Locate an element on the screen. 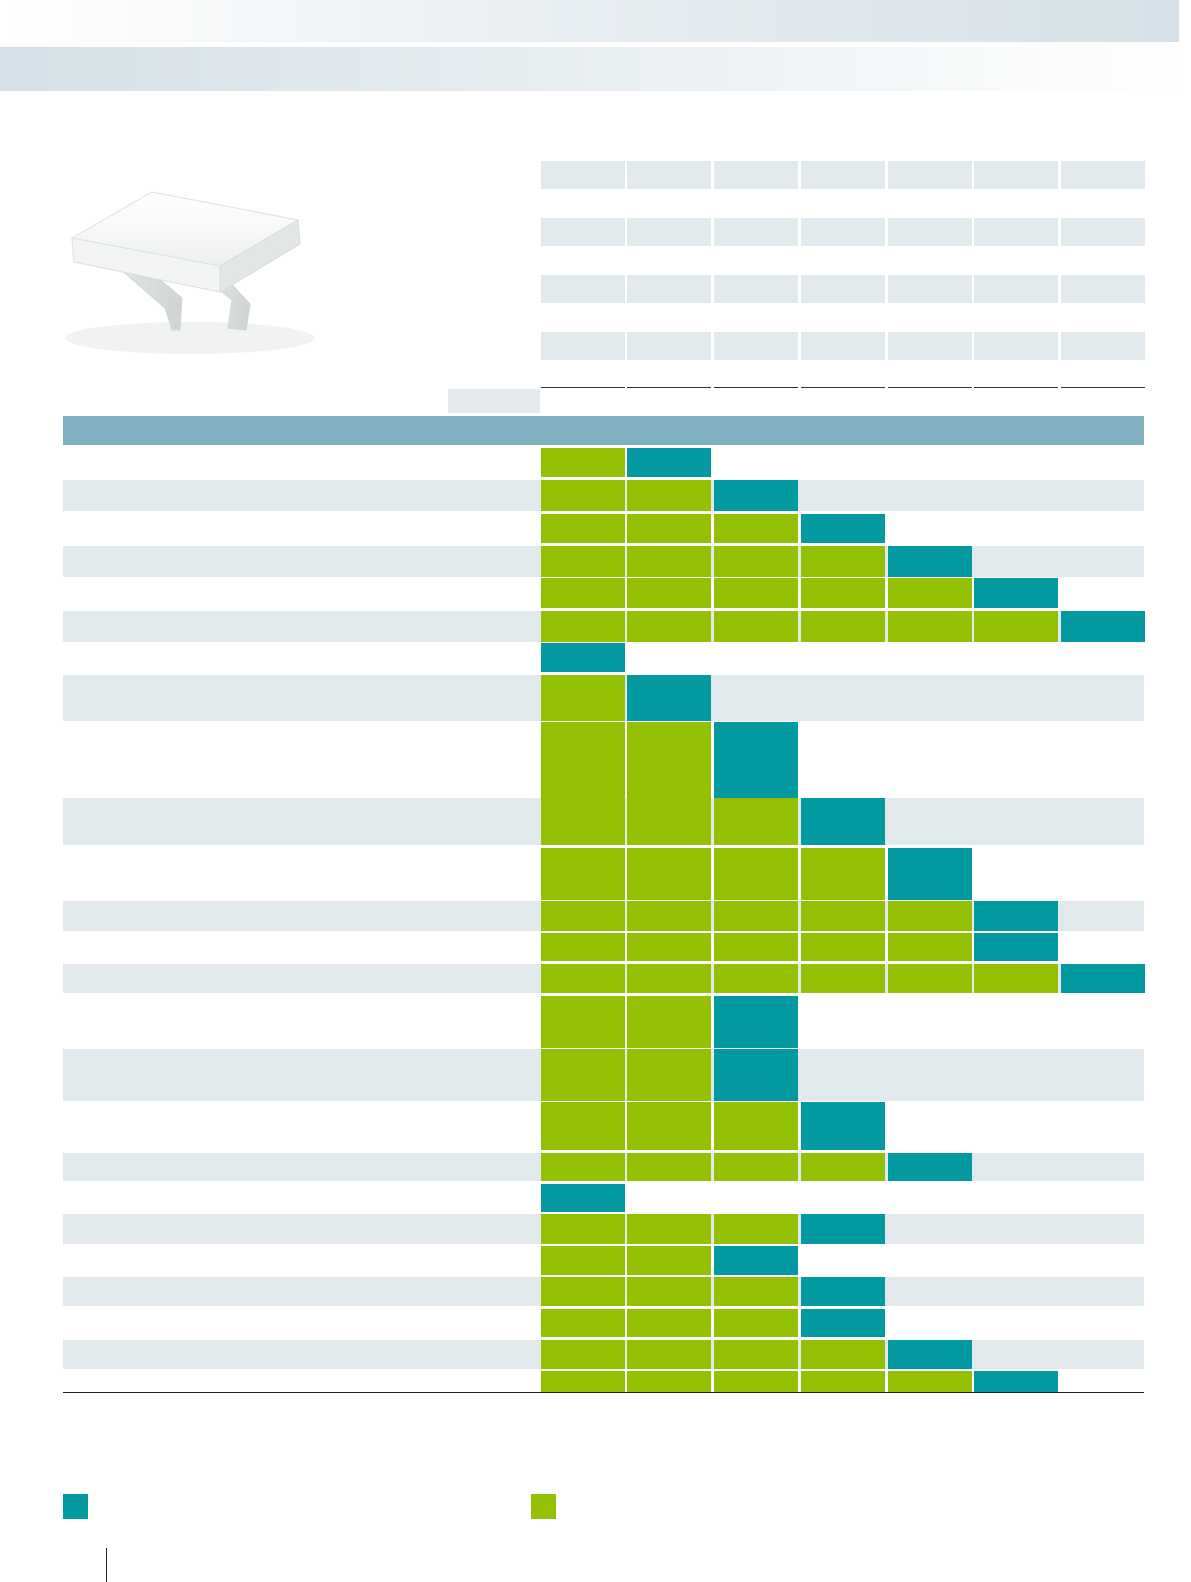  title-banner is located at coordinates (595, 69).